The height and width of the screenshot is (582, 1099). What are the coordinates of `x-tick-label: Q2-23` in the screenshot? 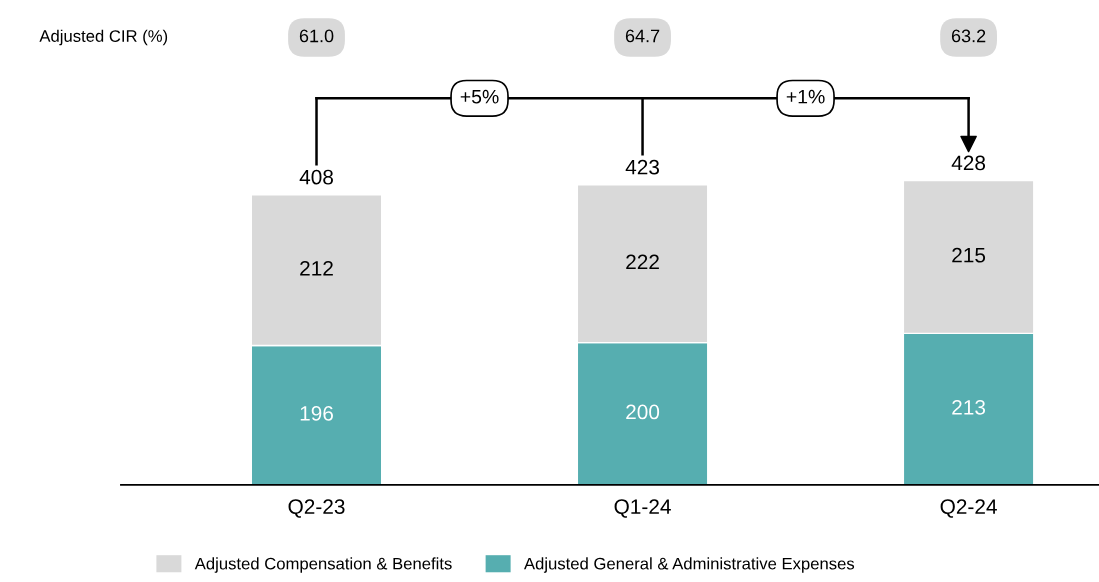 It's located at (316, 508).